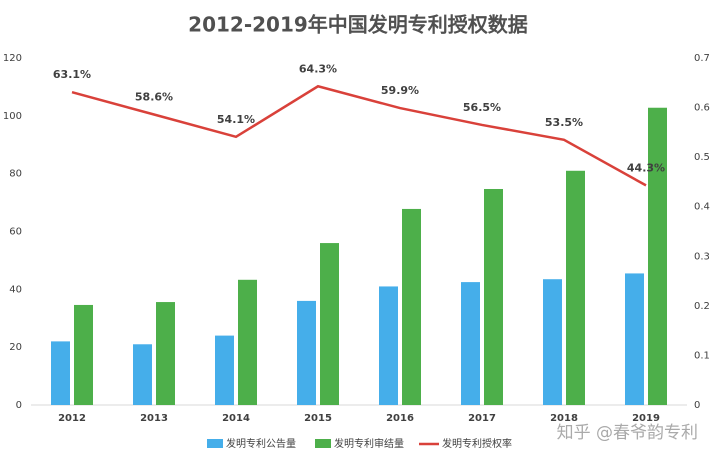  What do you see at coordinates (697, 405) in the screenshot?
I see `y2-tick-label: 0` at bounding box center [697, 405].